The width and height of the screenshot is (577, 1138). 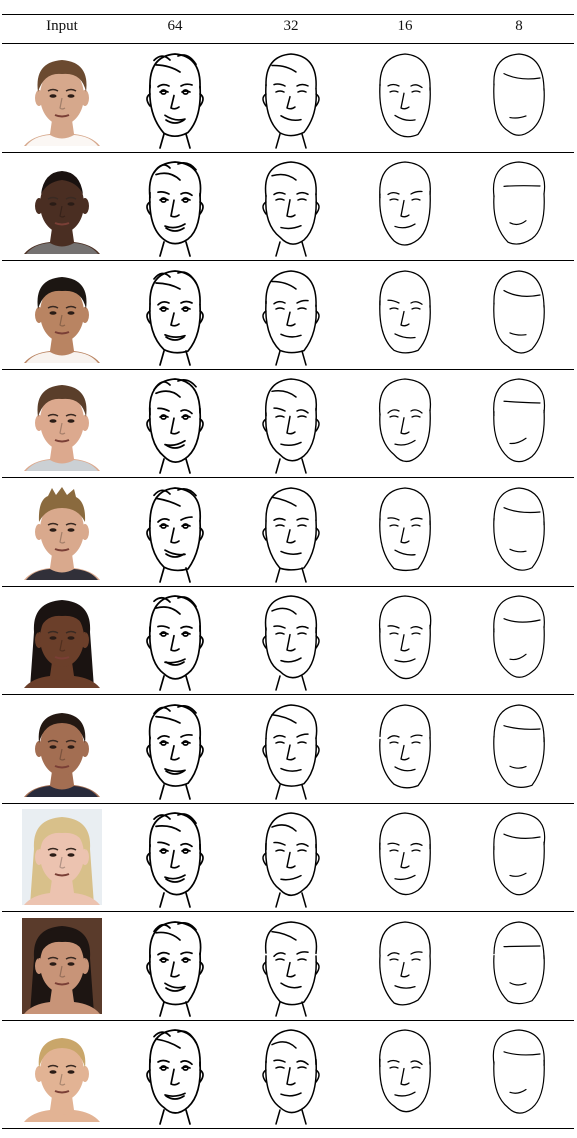 I want to click on column-header-8: 8, so click(x=519, y=26).